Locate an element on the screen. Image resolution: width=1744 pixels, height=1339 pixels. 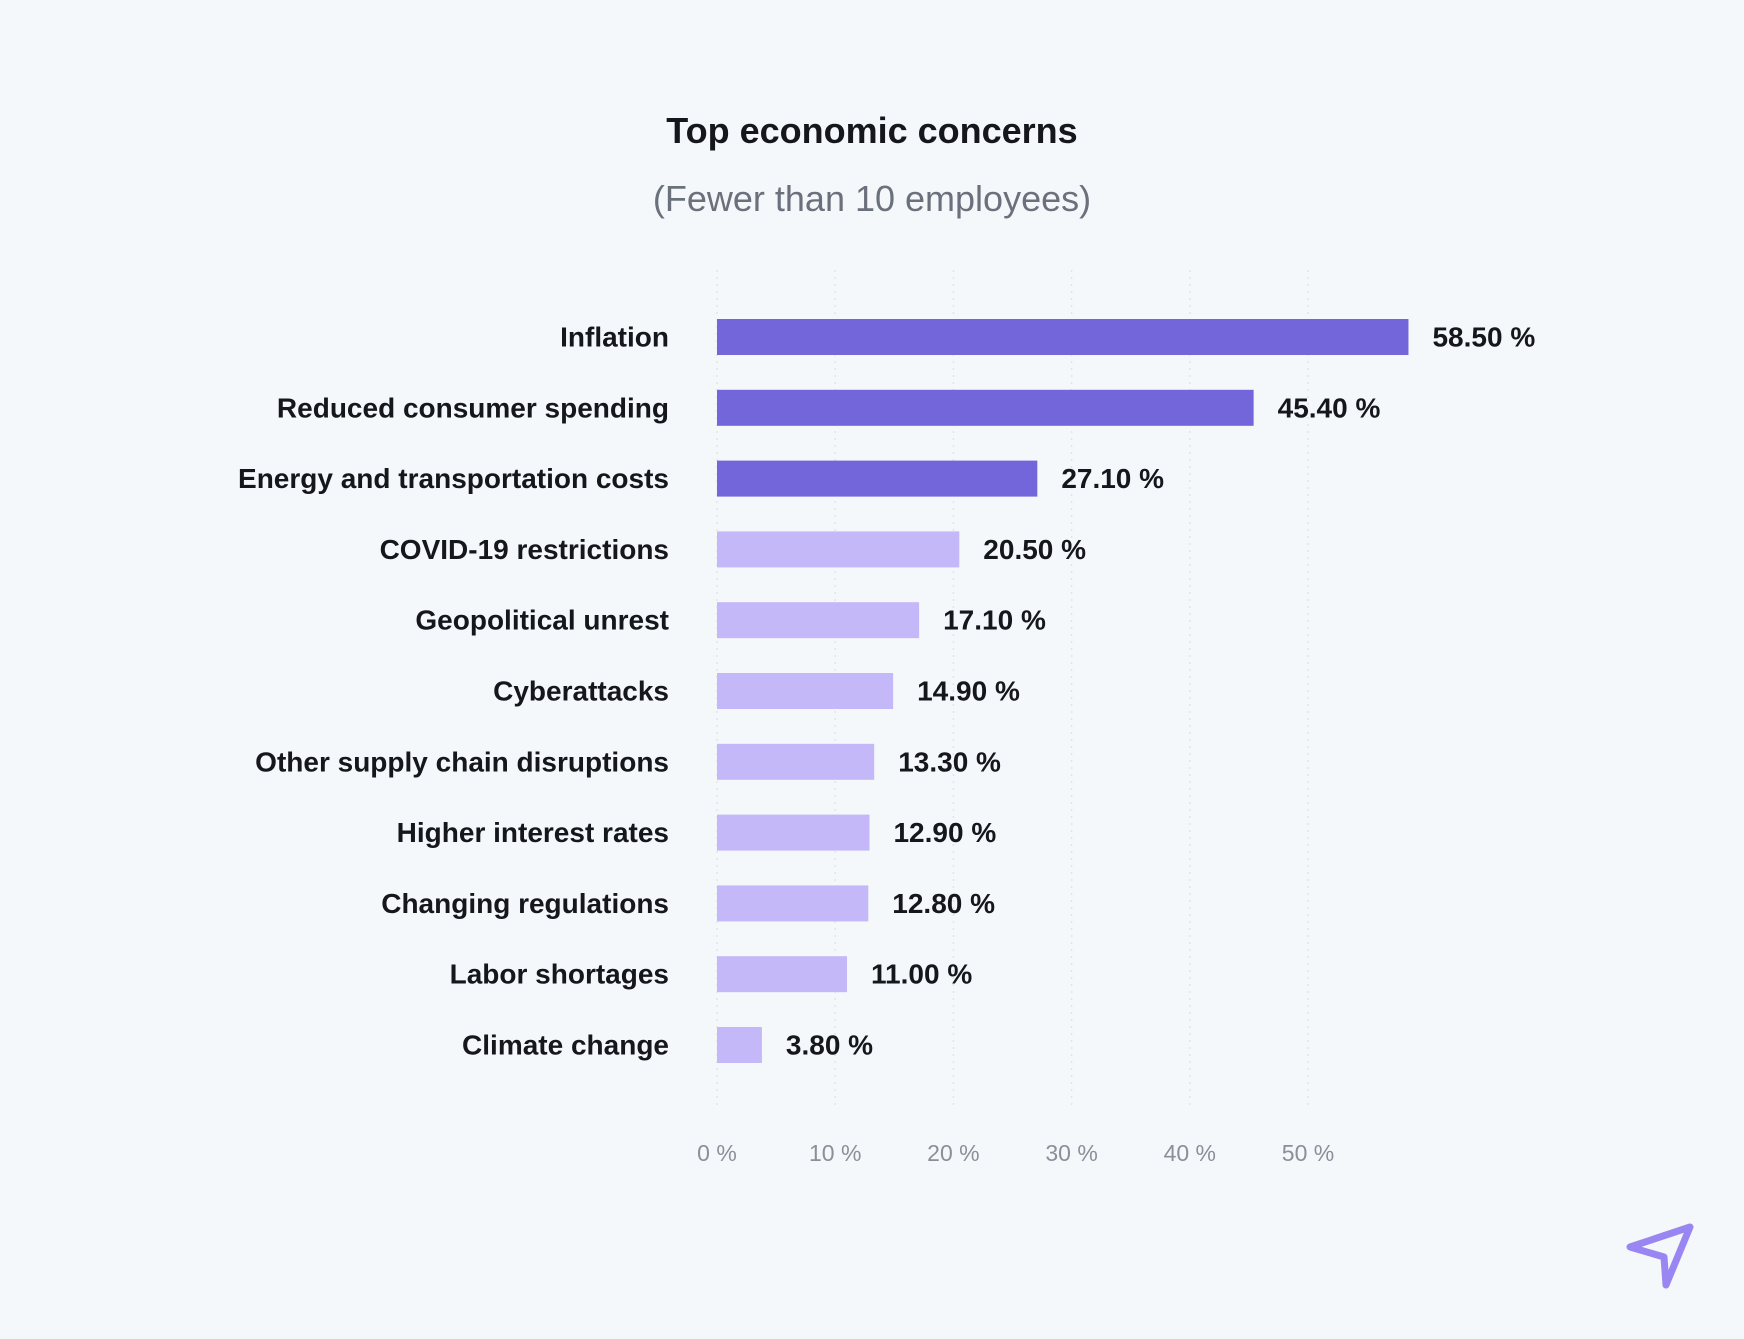
value-label: 17.10 % is located at coordinates (994, 620).